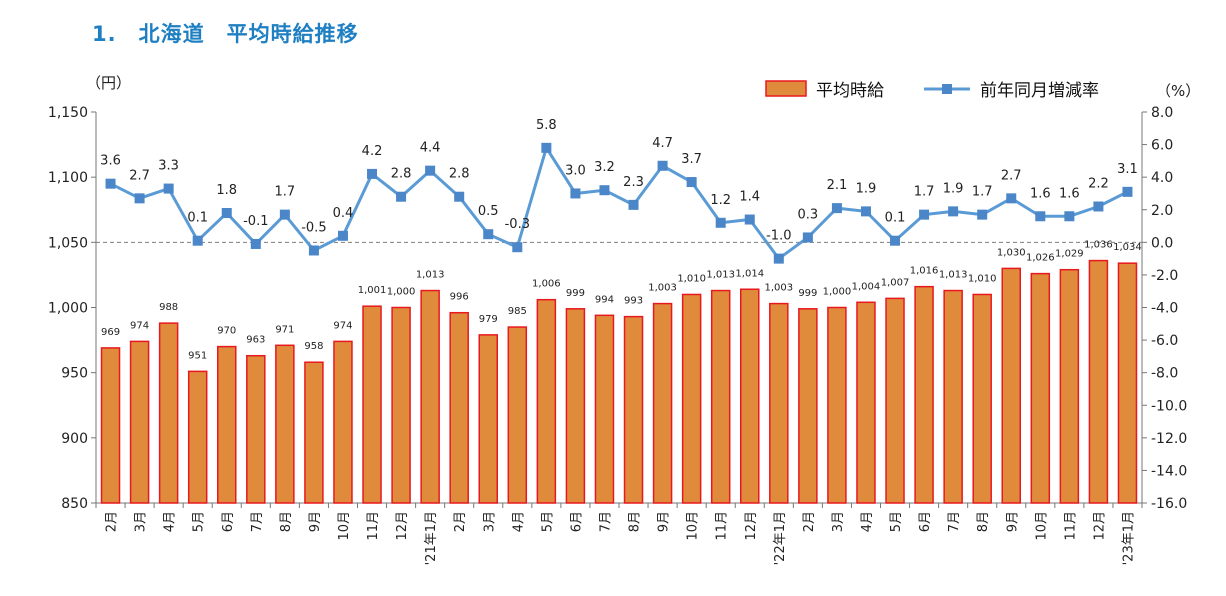 This screenshot has width=1226, height=596. What do you see at coordinates (226, 190) in the screenshot?
I see `line-value-label: 1.8` at bounding box center [226, 190].